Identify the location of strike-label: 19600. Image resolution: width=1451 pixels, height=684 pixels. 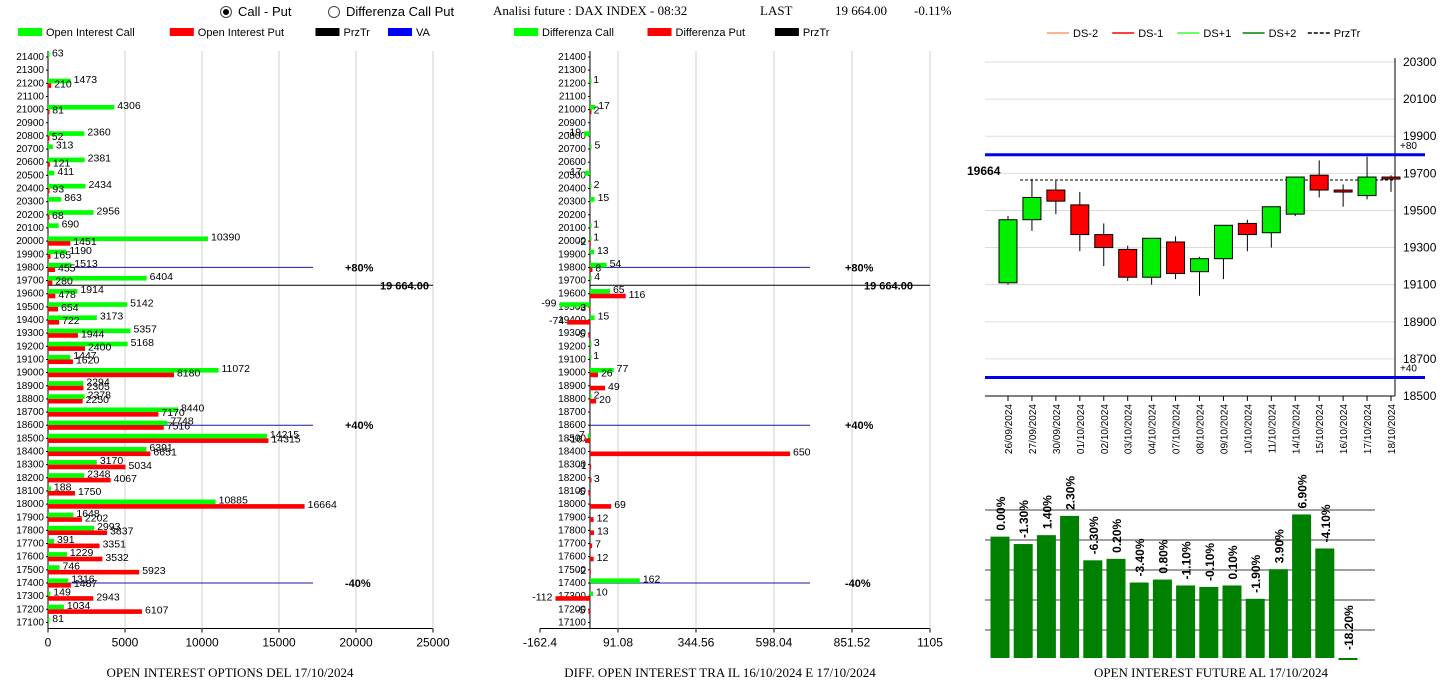
(30, 294).